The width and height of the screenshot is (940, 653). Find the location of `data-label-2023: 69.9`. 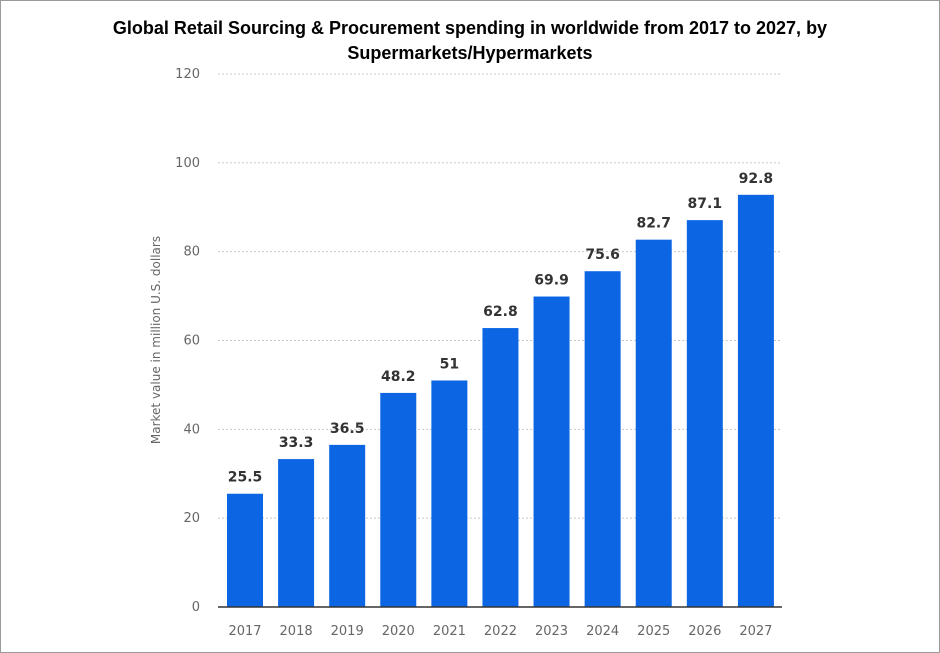

data-label-2023: 69.9 is located at coordinates (551, 281).